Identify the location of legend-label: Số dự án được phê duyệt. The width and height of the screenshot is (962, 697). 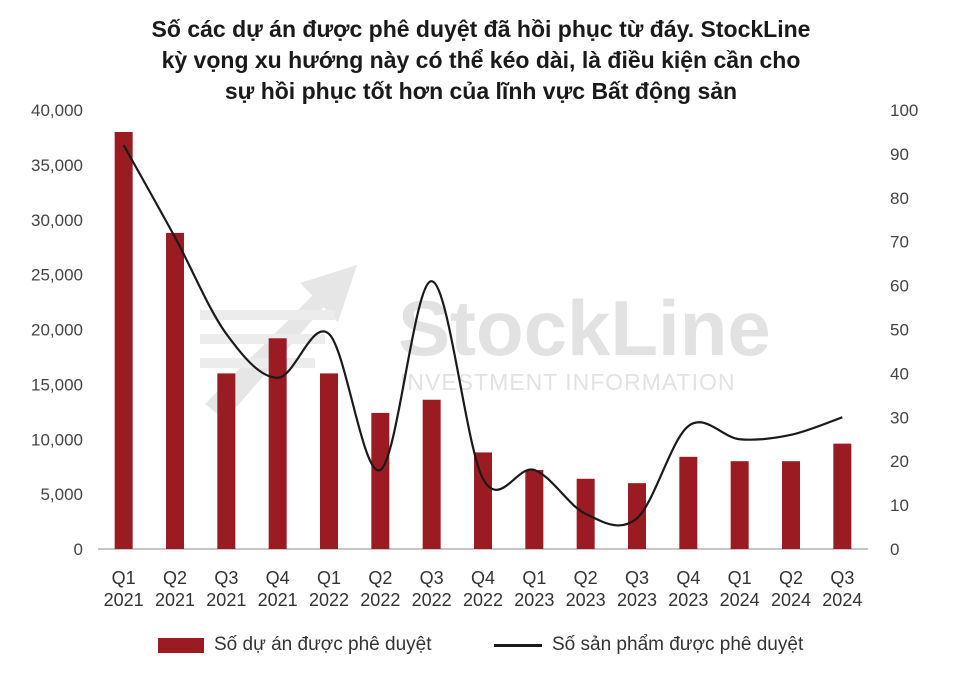
(323, 644).